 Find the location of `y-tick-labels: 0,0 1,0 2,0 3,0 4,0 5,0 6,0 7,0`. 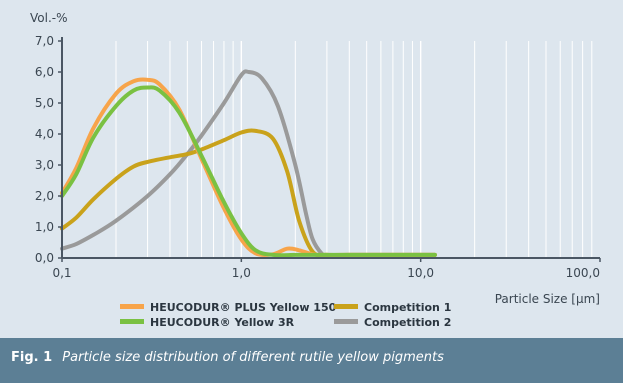

y-tick-labels: 0,0 1,0 2,0 3,0 4,0 5,0 6,0 7,0 is located at coordinates (44, 149).